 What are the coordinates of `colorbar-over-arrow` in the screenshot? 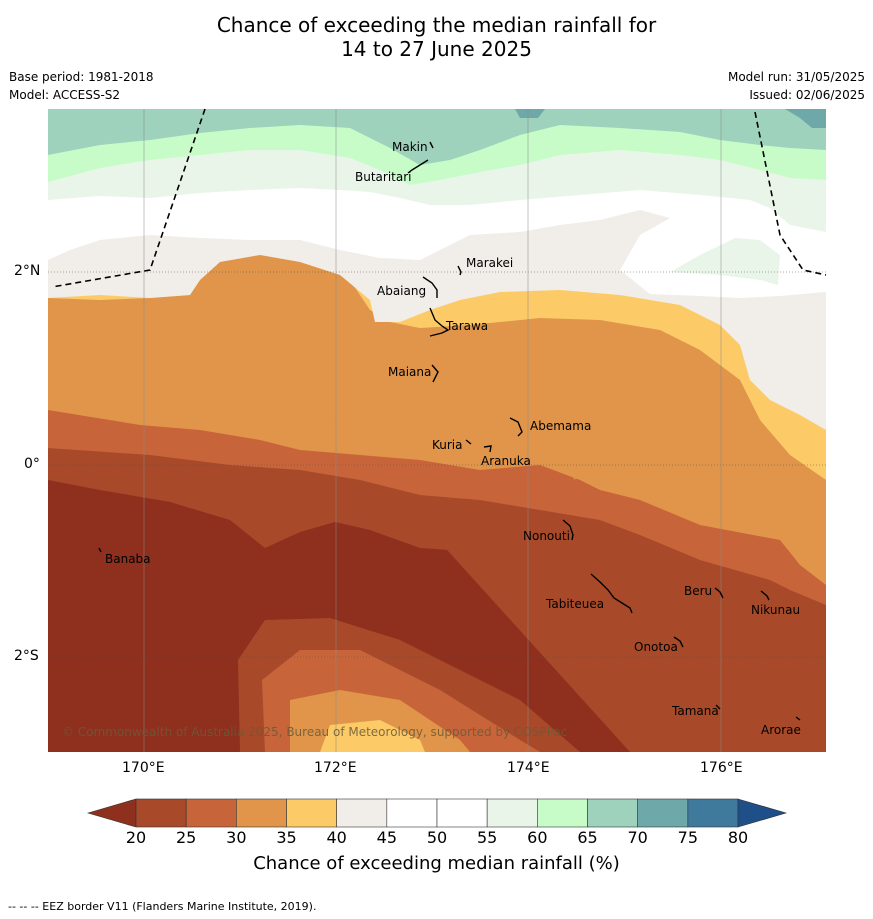 It's located at (762, 813).